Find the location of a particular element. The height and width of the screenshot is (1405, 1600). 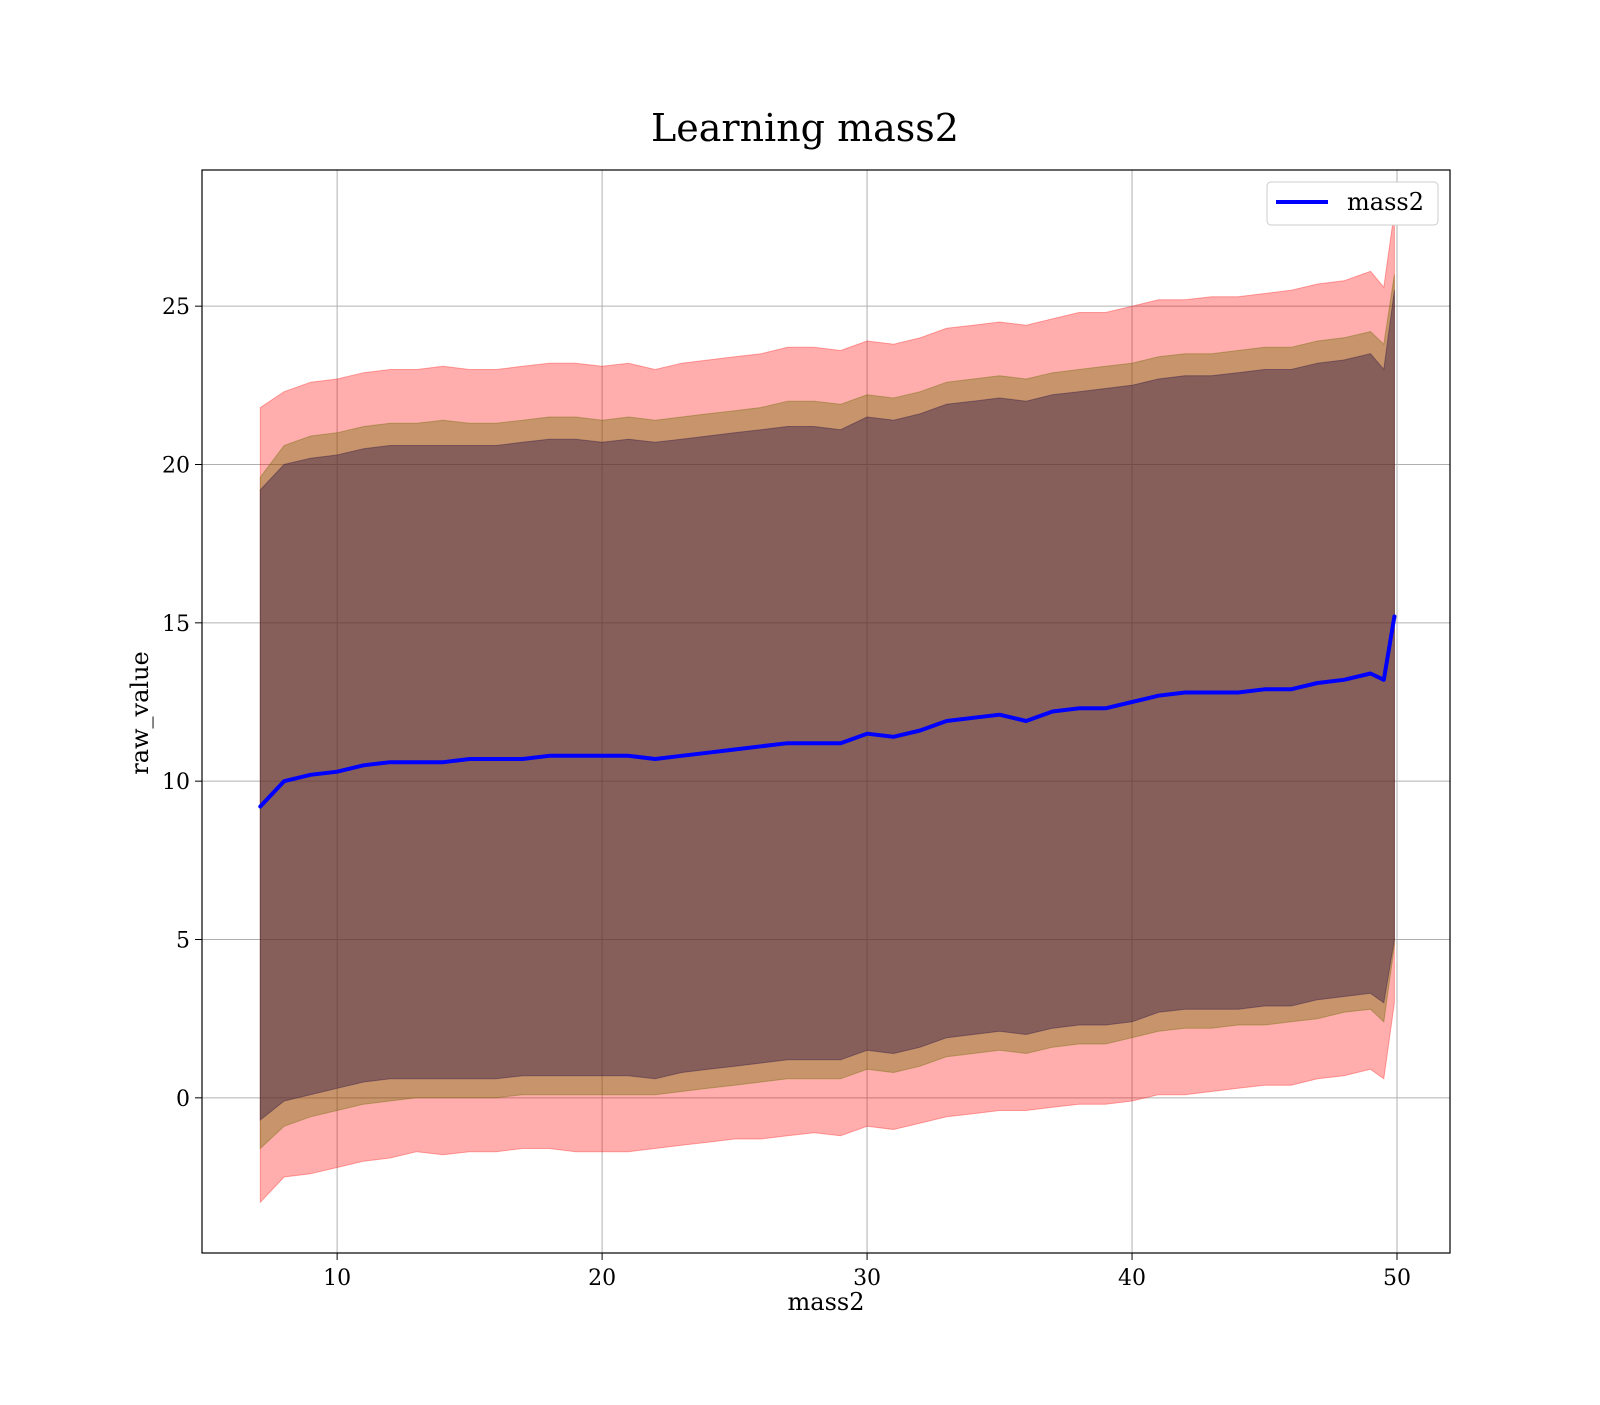

y-tick-label: 25 is located at coordinates (176, 307).